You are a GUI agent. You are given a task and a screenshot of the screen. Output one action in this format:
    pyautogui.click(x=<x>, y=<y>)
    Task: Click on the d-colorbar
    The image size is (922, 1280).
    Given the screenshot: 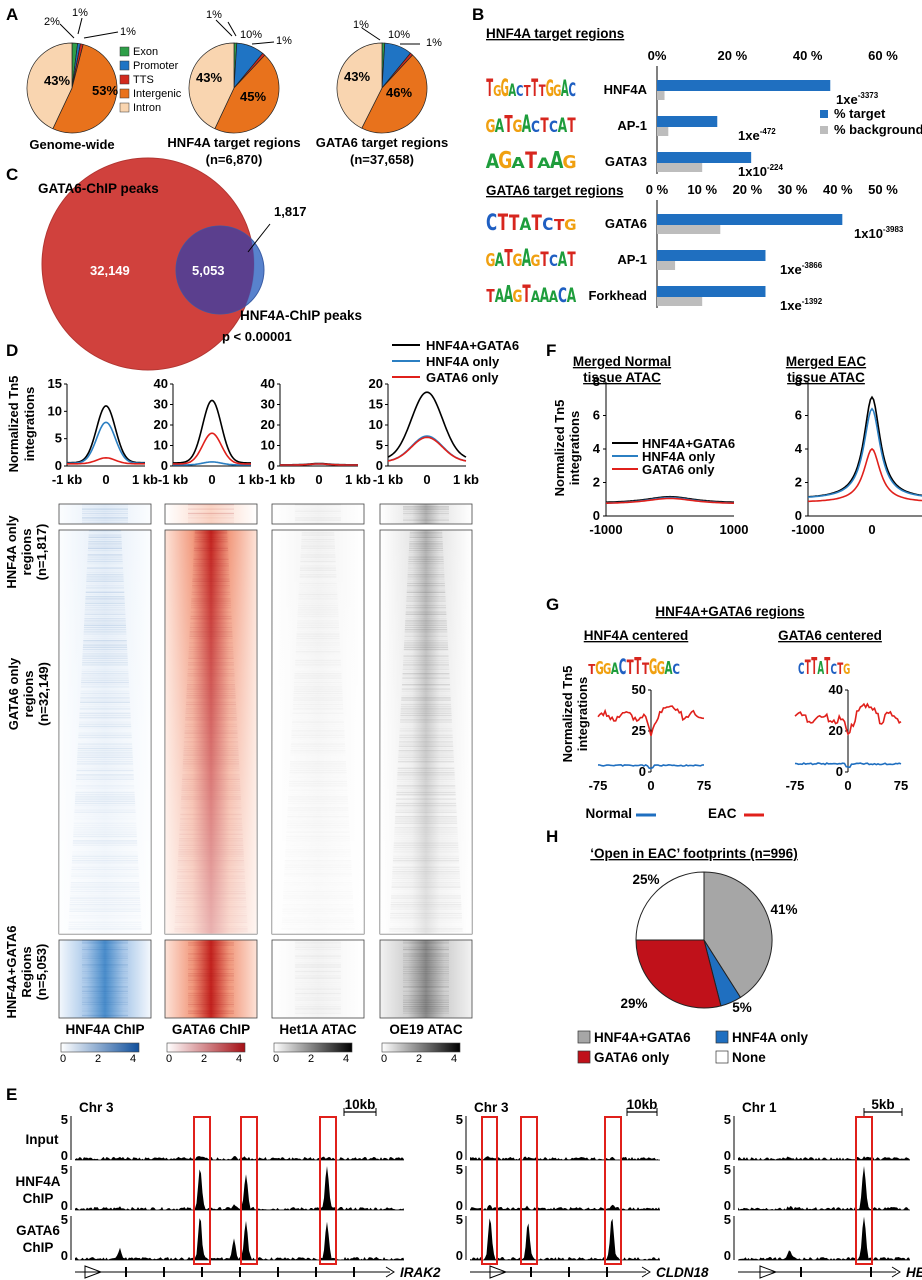 What is the action you would take?
    pyautogui.click(x=206, y=1047)
    